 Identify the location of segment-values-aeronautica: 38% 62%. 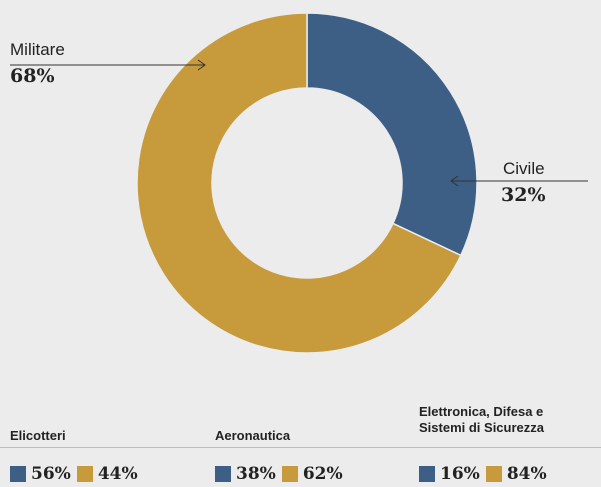
(282, 474).